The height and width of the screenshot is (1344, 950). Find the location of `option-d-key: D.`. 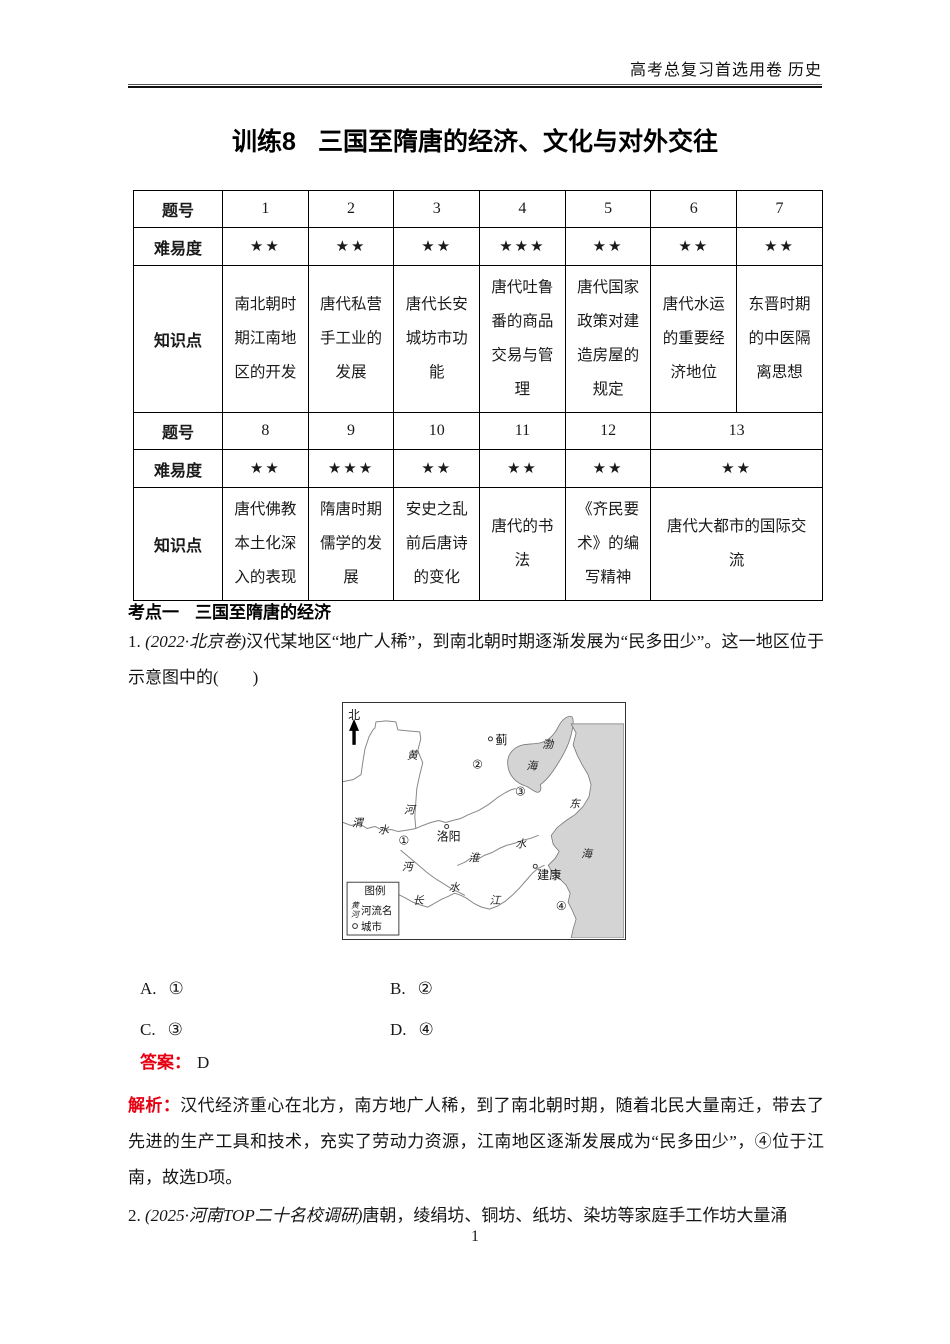

option-d-key: D. is located at coordinates (398, 1029).